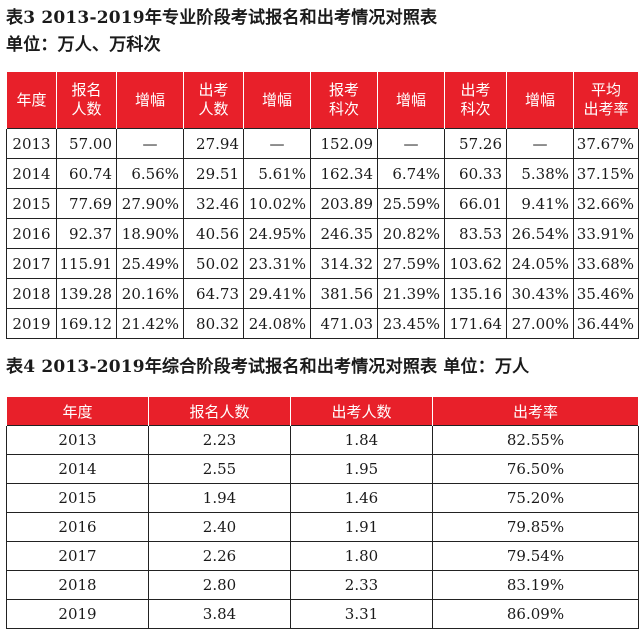 This screenshot has height=636, width=644. What do you see at coordinates (411, 173) in the screenshot?
I see `table3-cell: 6.74%` at bounding box center [411, 173].